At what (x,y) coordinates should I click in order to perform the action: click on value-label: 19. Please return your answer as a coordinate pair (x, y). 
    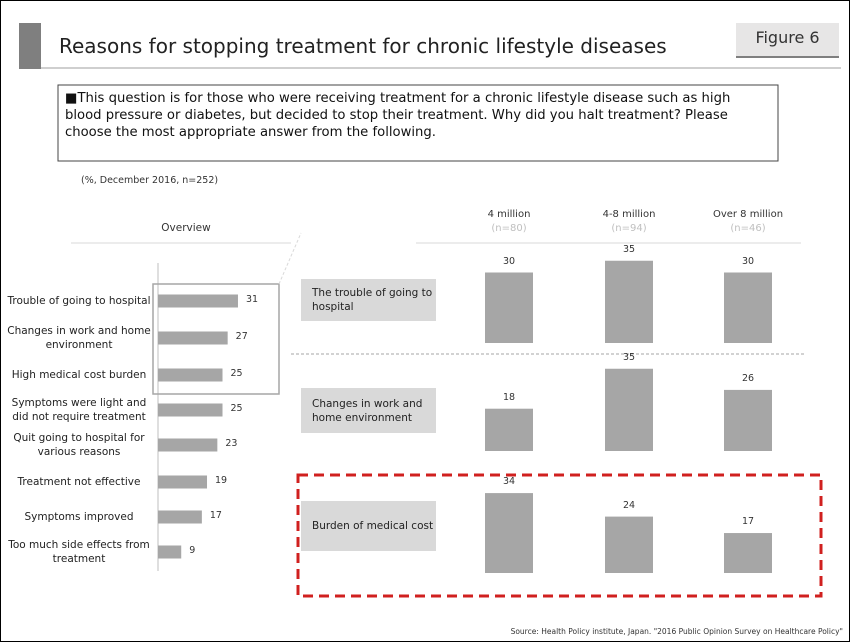
    Looking at the image, I should click on (221, 480).